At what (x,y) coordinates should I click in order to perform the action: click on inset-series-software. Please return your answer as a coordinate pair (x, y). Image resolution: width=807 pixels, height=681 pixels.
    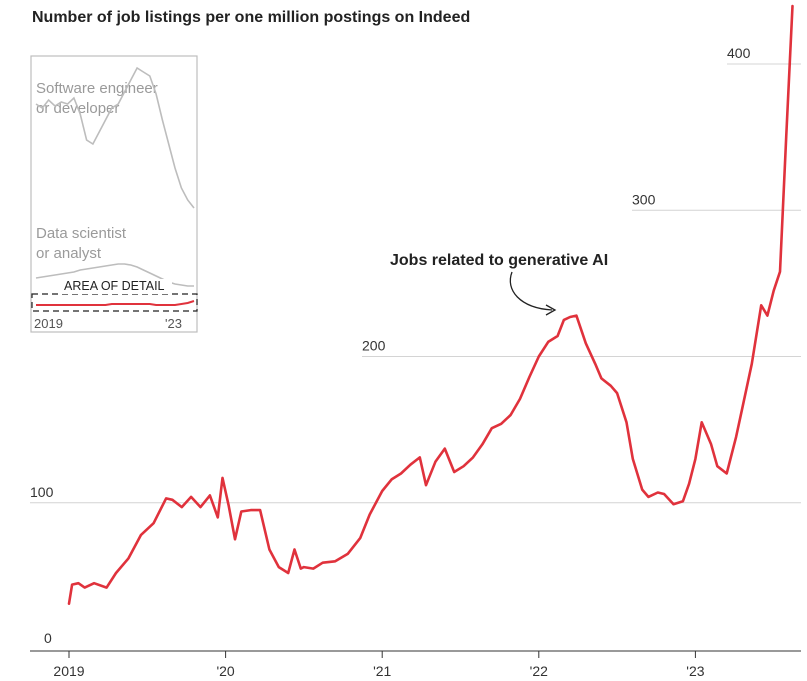
    Looking at the image, I should click on (115, 137).